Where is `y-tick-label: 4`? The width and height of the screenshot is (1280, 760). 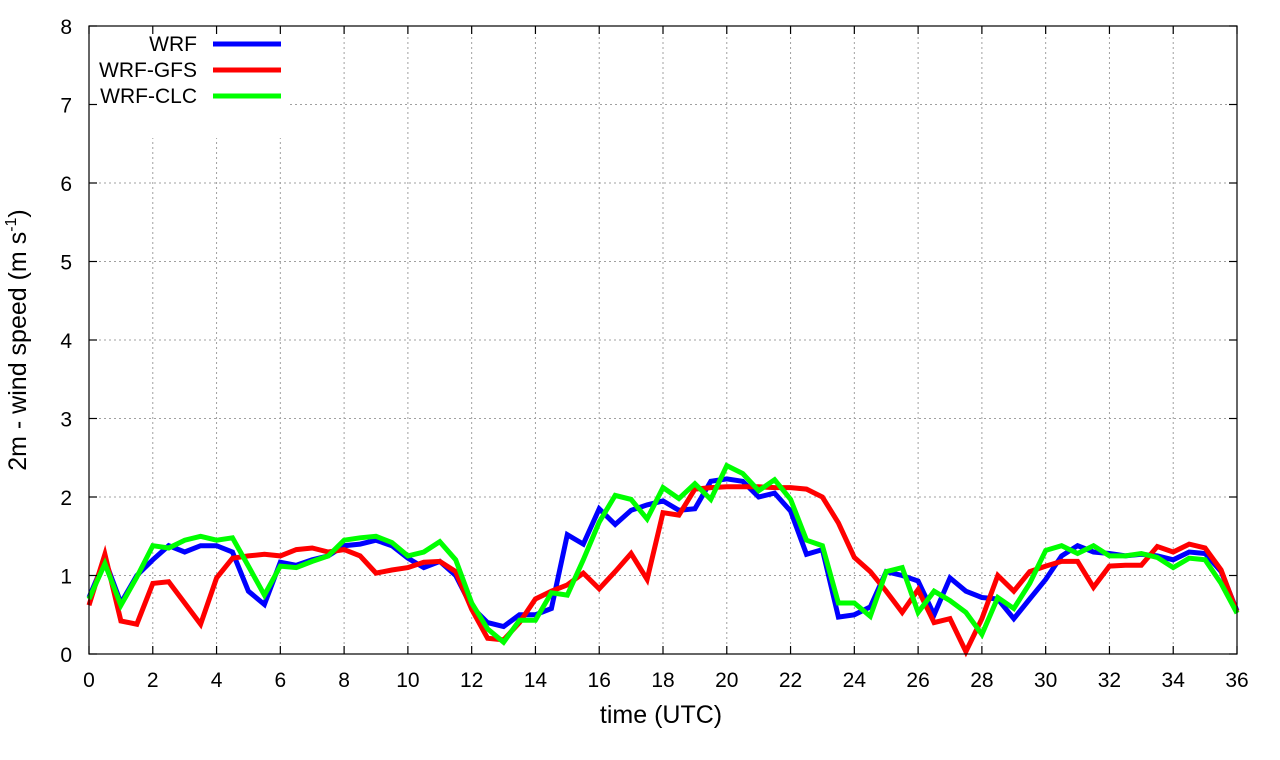 y-tick-label: 4 is located at coordinates (66, 341).